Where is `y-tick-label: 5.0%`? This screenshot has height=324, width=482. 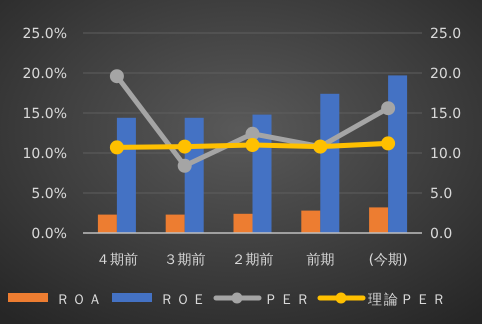
y-tick-label: 5.0% is located at coordinates (49, 194).